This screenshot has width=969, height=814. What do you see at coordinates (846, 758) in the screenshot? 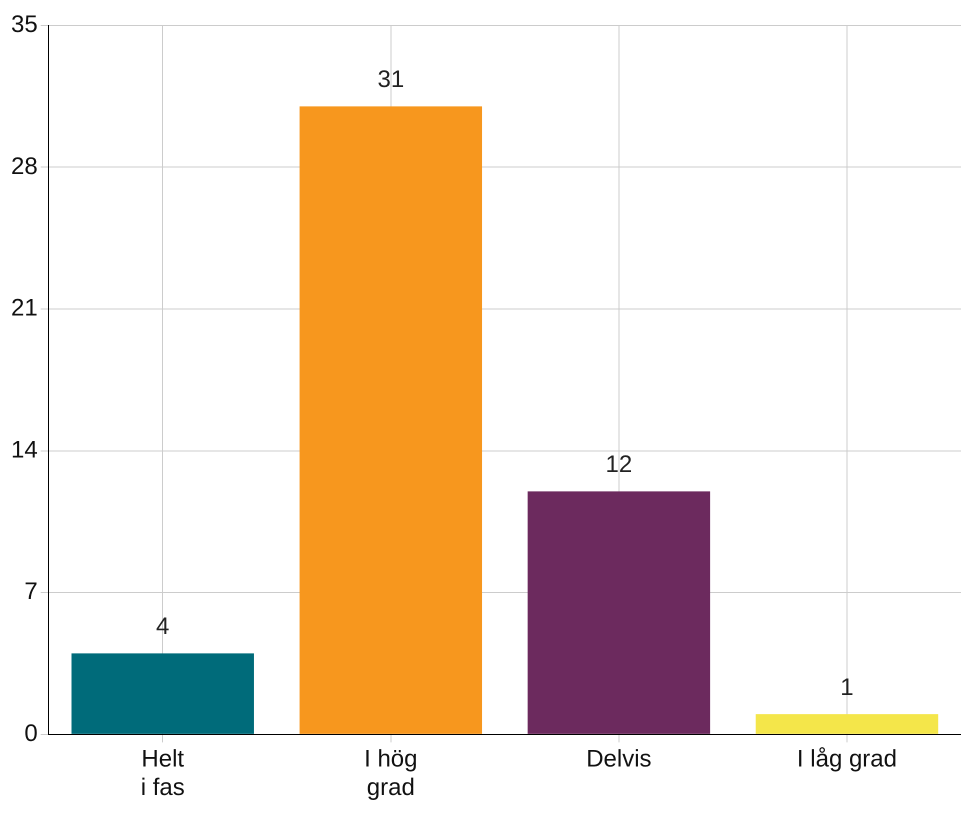
I see `x-tick-label: I låg grad` at bounding box center [846, 758].